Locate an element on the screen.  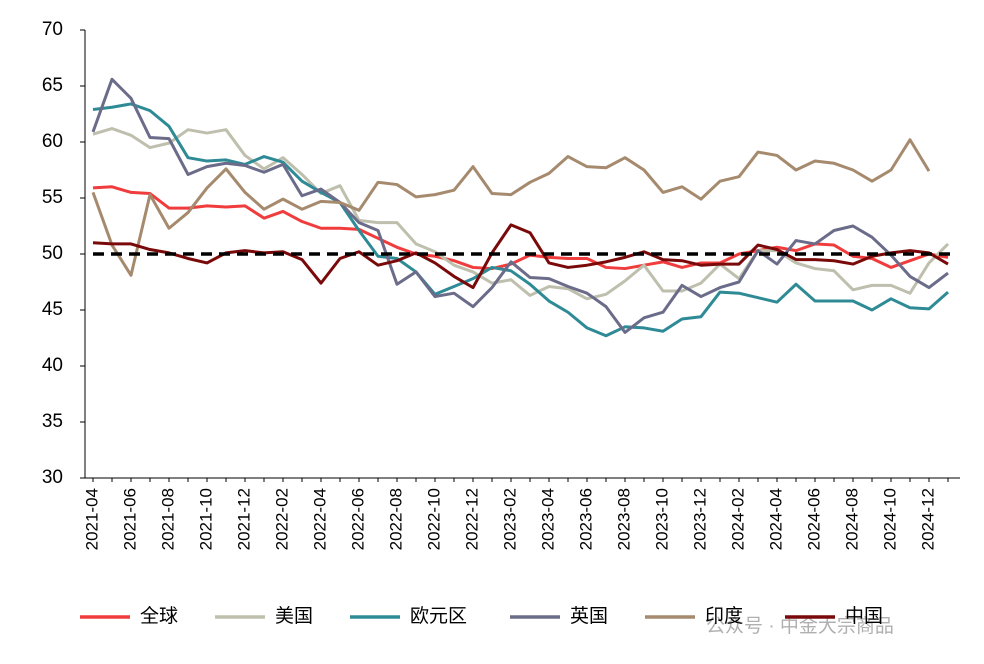
y-tick-label: 35 is located at coordinates (52, 421).